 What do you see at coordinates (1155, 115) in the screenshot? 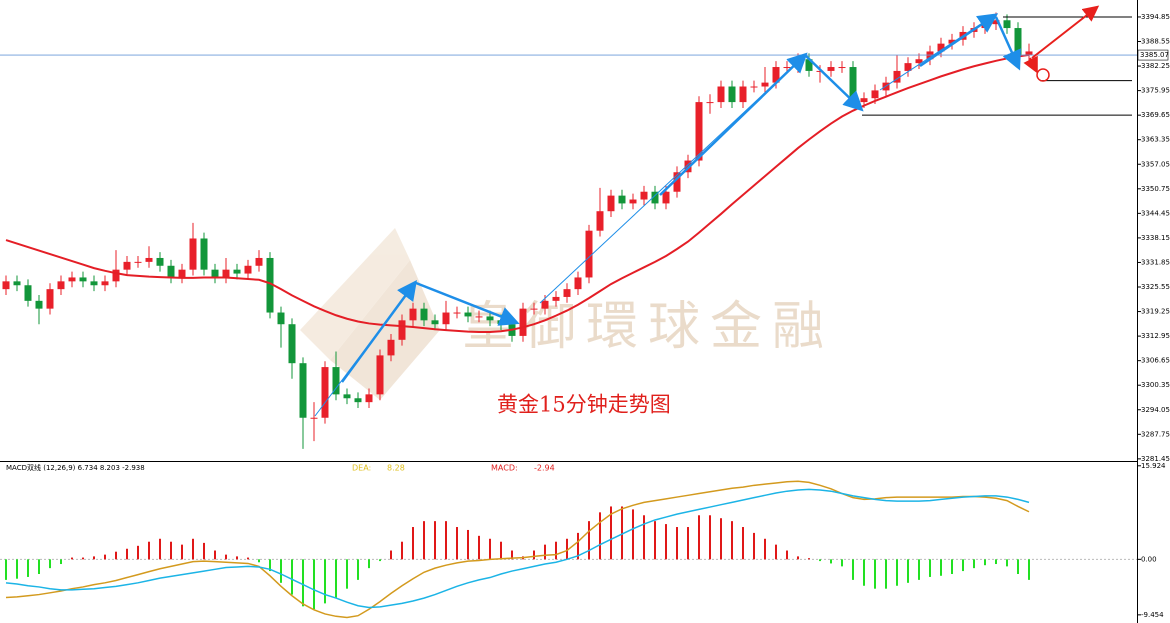
I see `y-tick-label: 3369.65` at bounding box center [1155, 115].